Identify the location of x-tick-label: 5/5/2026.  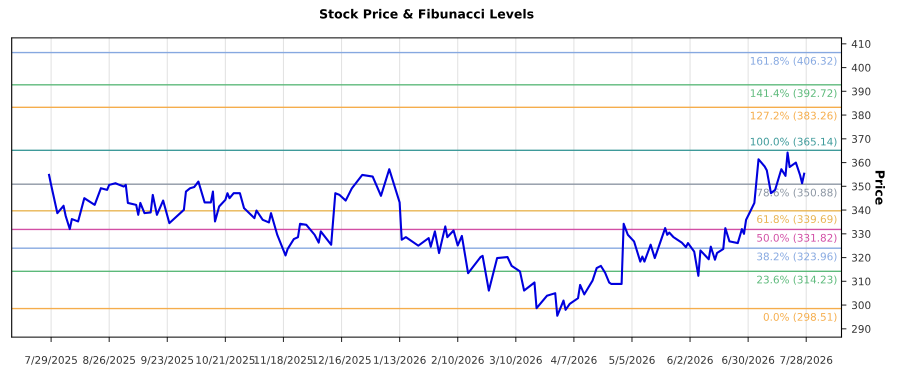
(632, 360).